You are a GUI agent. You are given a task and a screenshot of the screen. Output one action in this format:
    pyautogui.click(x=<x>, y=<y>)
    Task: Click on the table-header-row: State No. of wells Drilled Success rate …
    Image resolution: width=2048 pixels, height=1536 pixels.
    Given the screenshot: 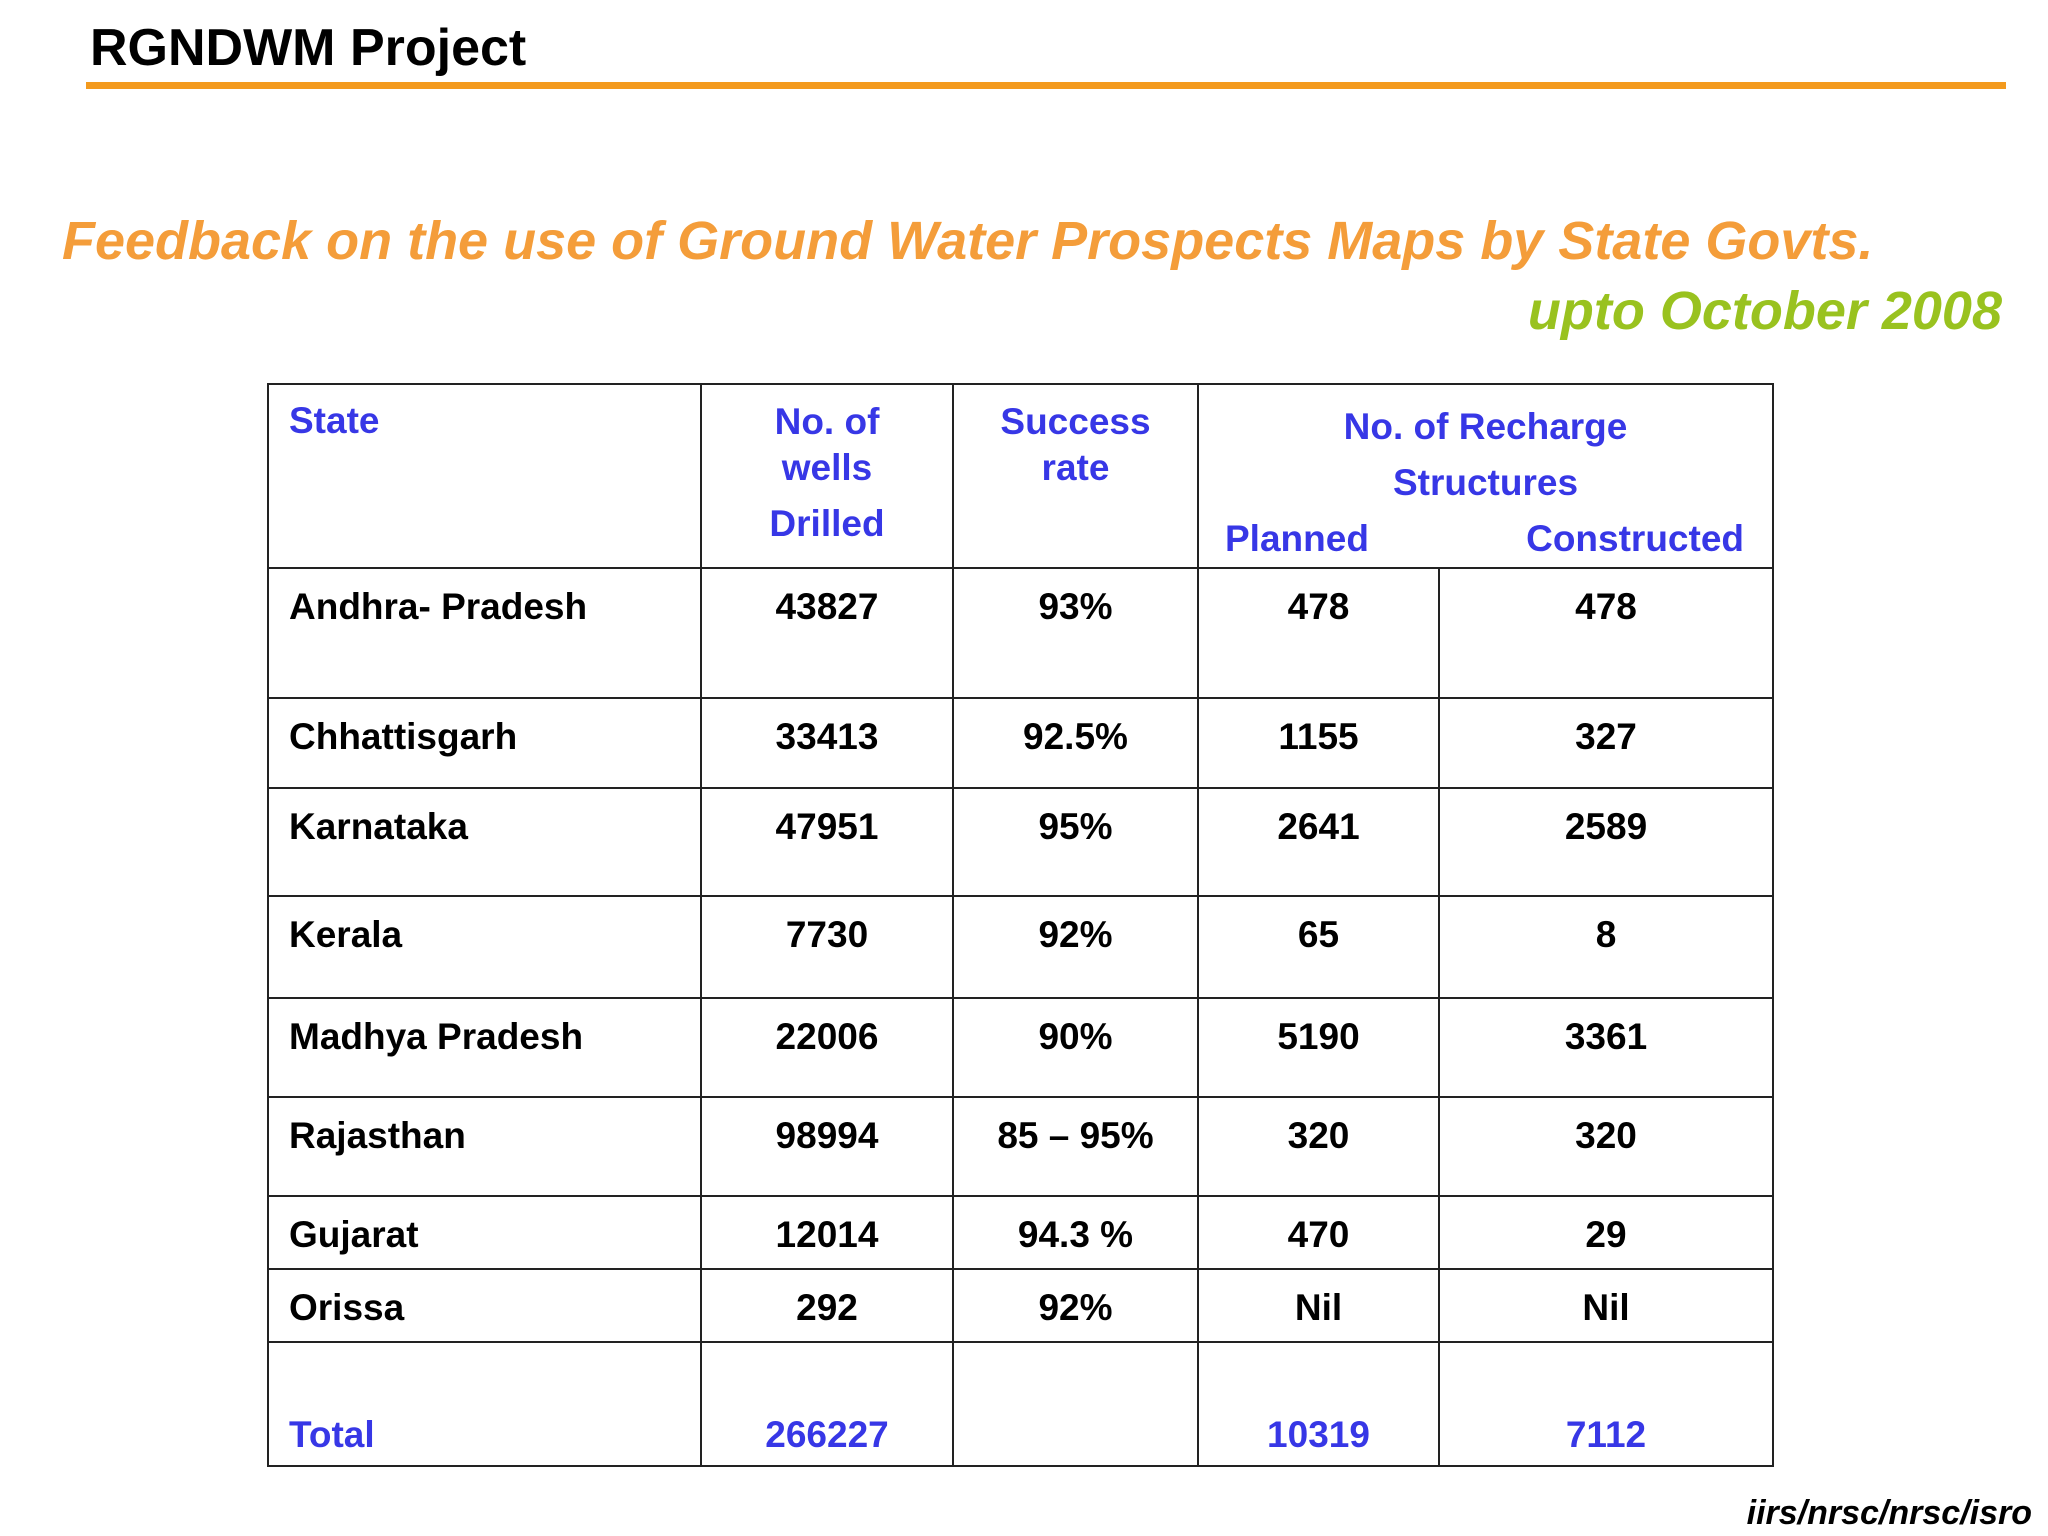 What is the action you would take?
    pyautogui.click(x=1021, y=476)
    